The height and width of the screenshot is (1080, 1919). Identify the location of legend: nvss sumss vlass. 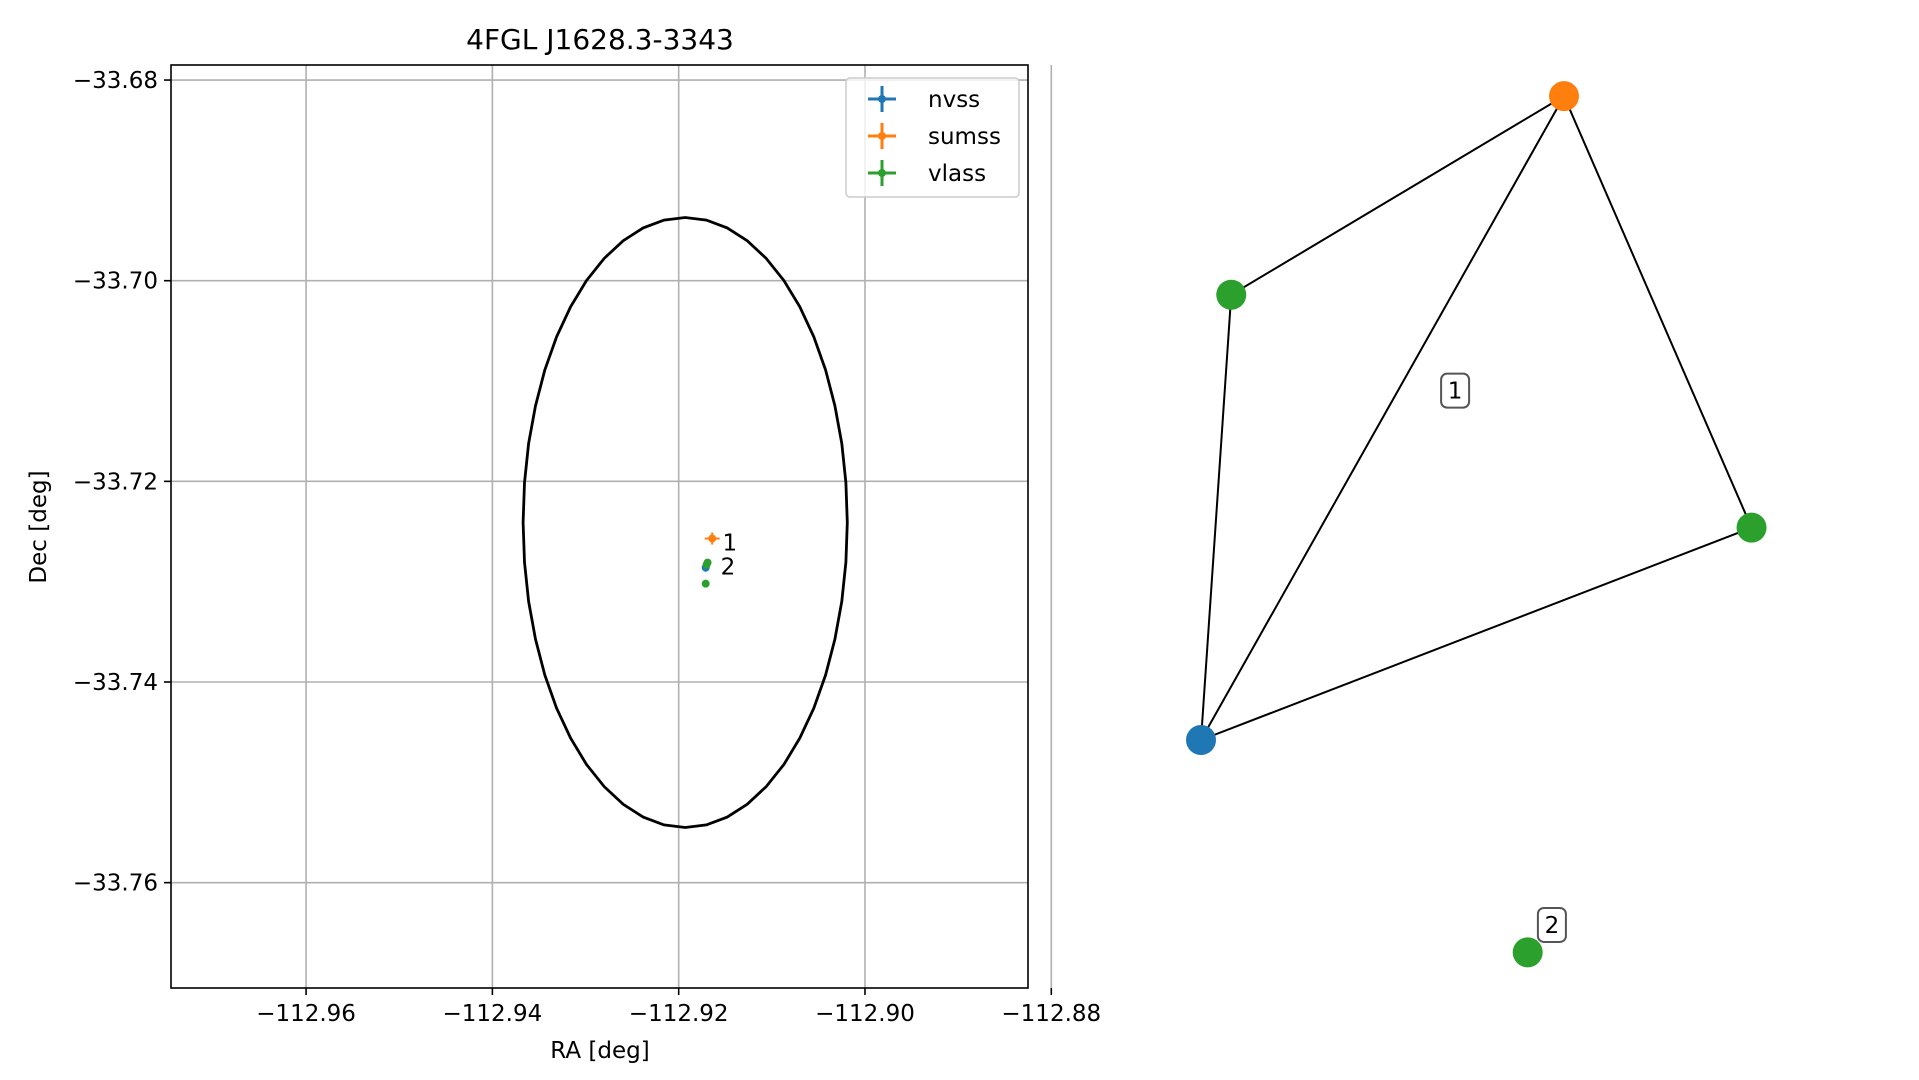
(932, 137).